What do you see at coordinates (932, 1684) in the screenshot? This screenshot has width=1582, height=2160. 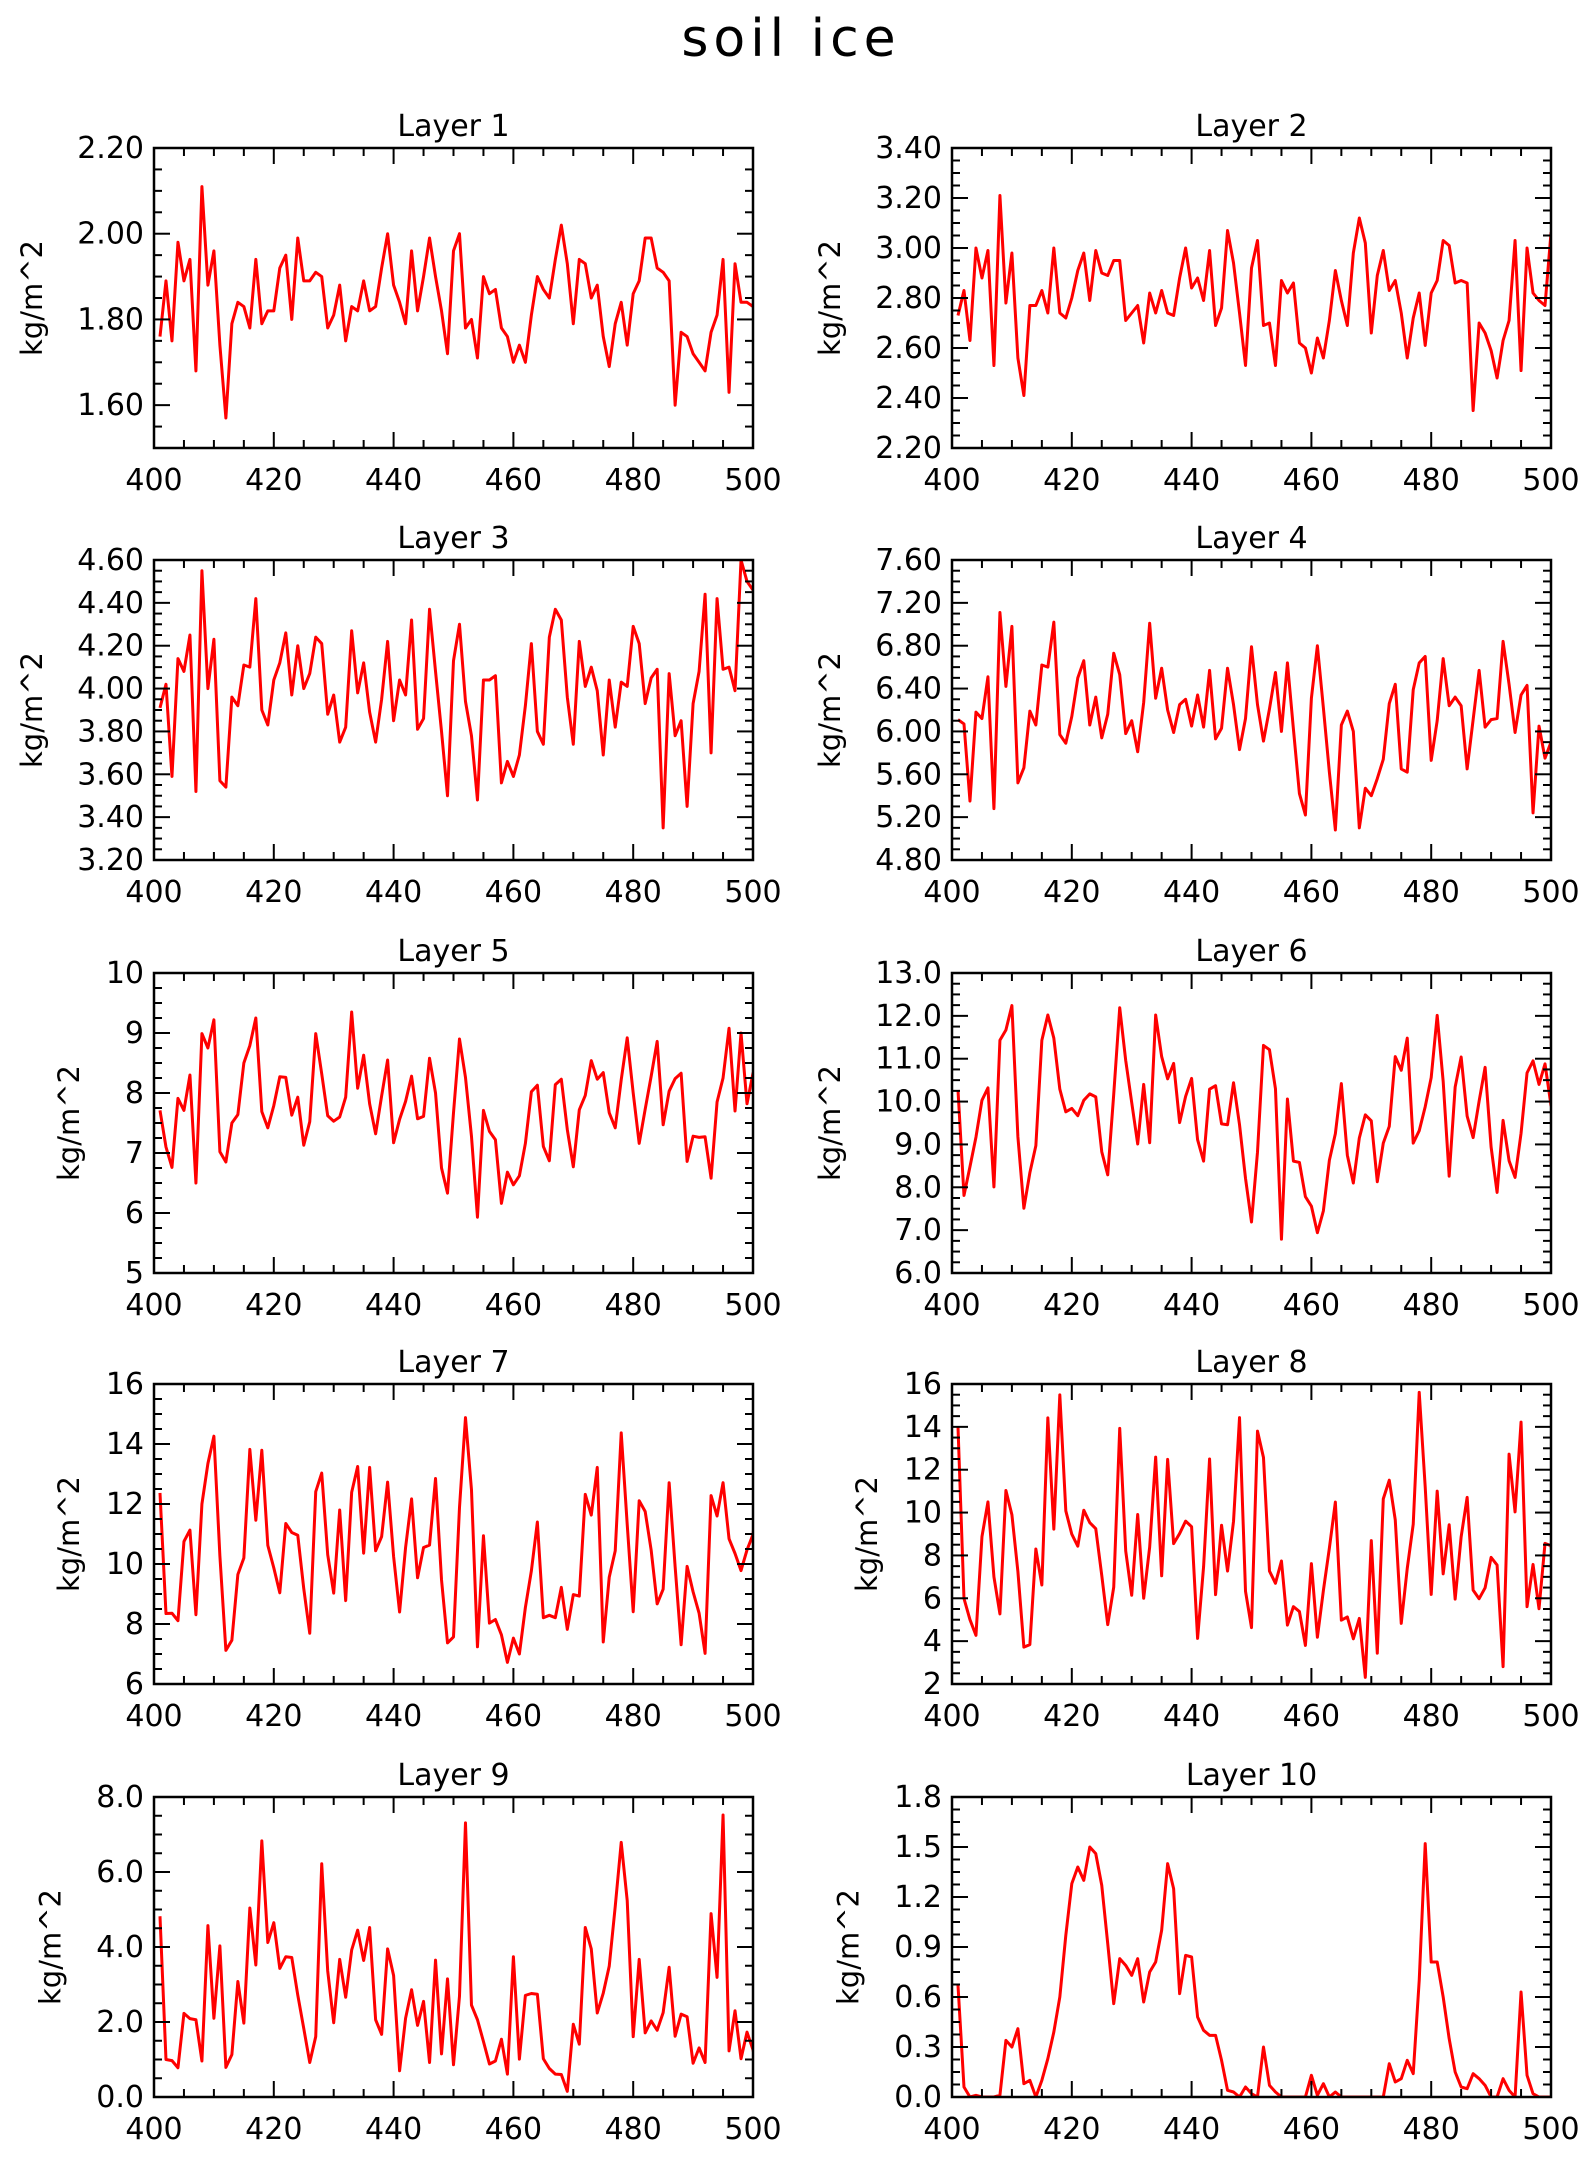 I see `y-tick-label: 2` at bounding box center [932, 1684].